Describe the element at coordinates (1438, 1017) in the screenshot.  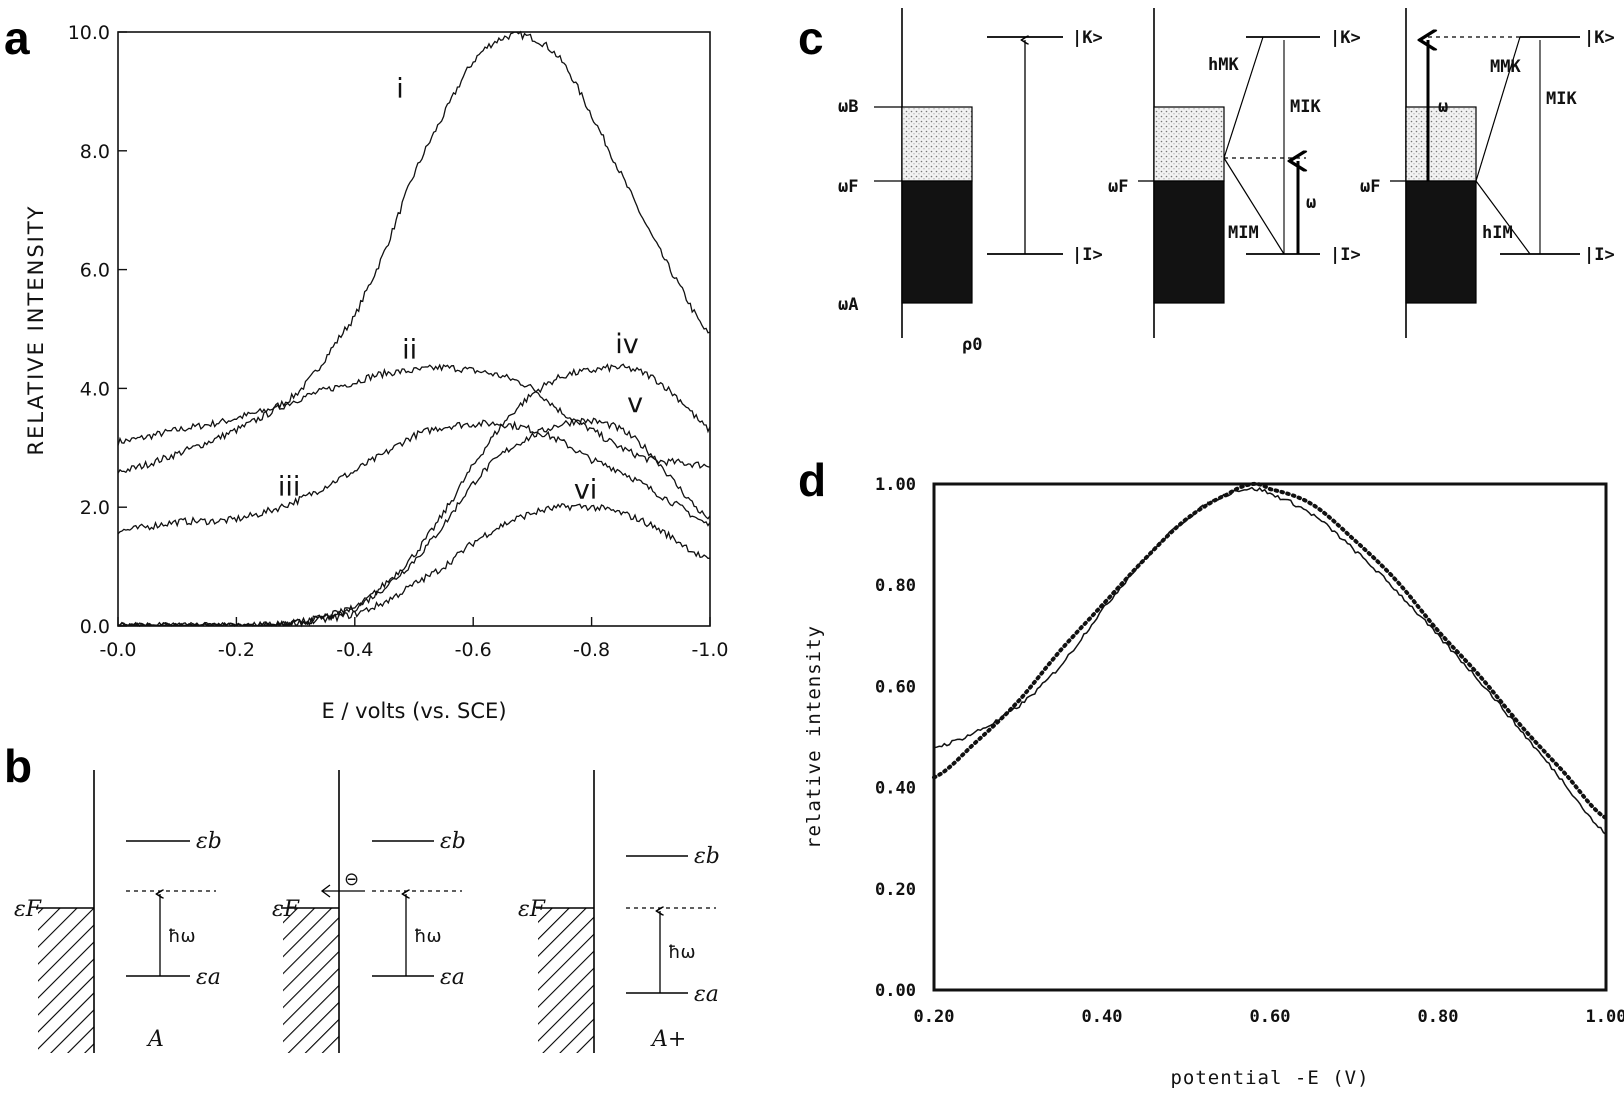
I see `x-tick-label: 0.80` at that location.